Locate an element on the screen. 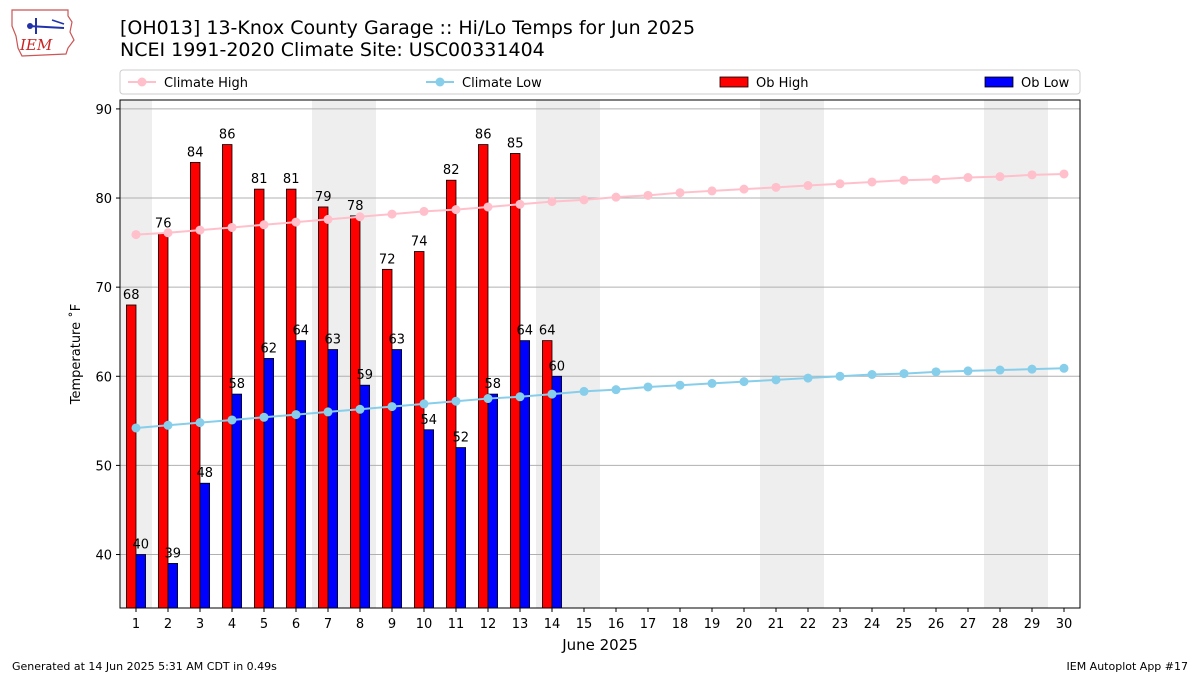 The image size is (1200, 675). ob-low-bar-label: 52 is located at coordinates (461, 438).